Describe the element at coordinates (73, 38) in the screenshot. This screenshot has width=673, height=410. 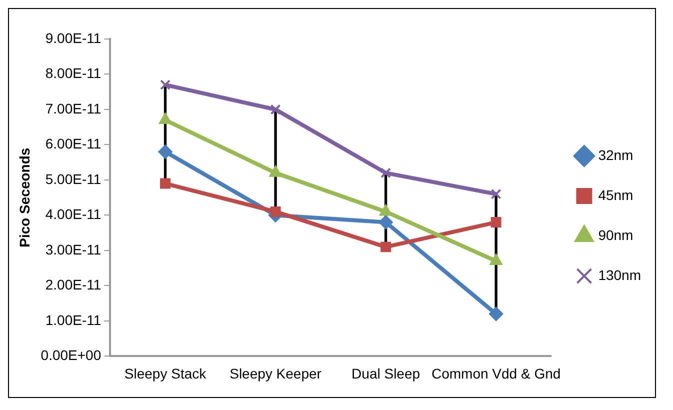
I see `y-tick-label: 9.00E-11` at that location.